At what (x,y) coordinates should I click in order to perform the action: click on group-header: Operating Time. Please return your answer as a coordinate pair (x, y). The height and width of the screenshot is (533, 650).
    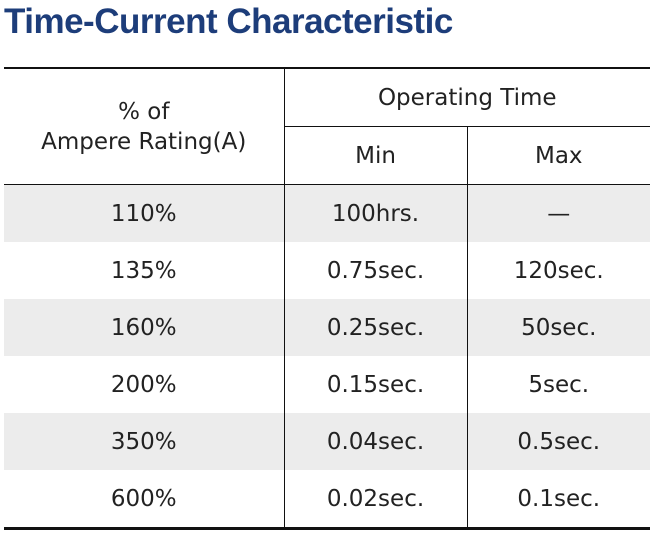
    Looking at the image, I should click on (467, 97).